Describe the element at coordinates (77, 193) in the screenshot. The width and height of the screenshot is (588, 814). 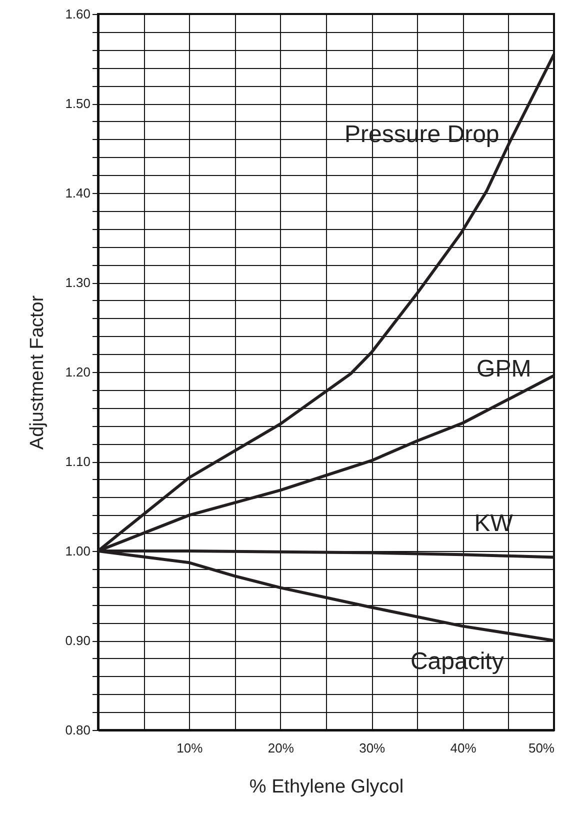
I see `y-tick-label: 1.40` at that location.